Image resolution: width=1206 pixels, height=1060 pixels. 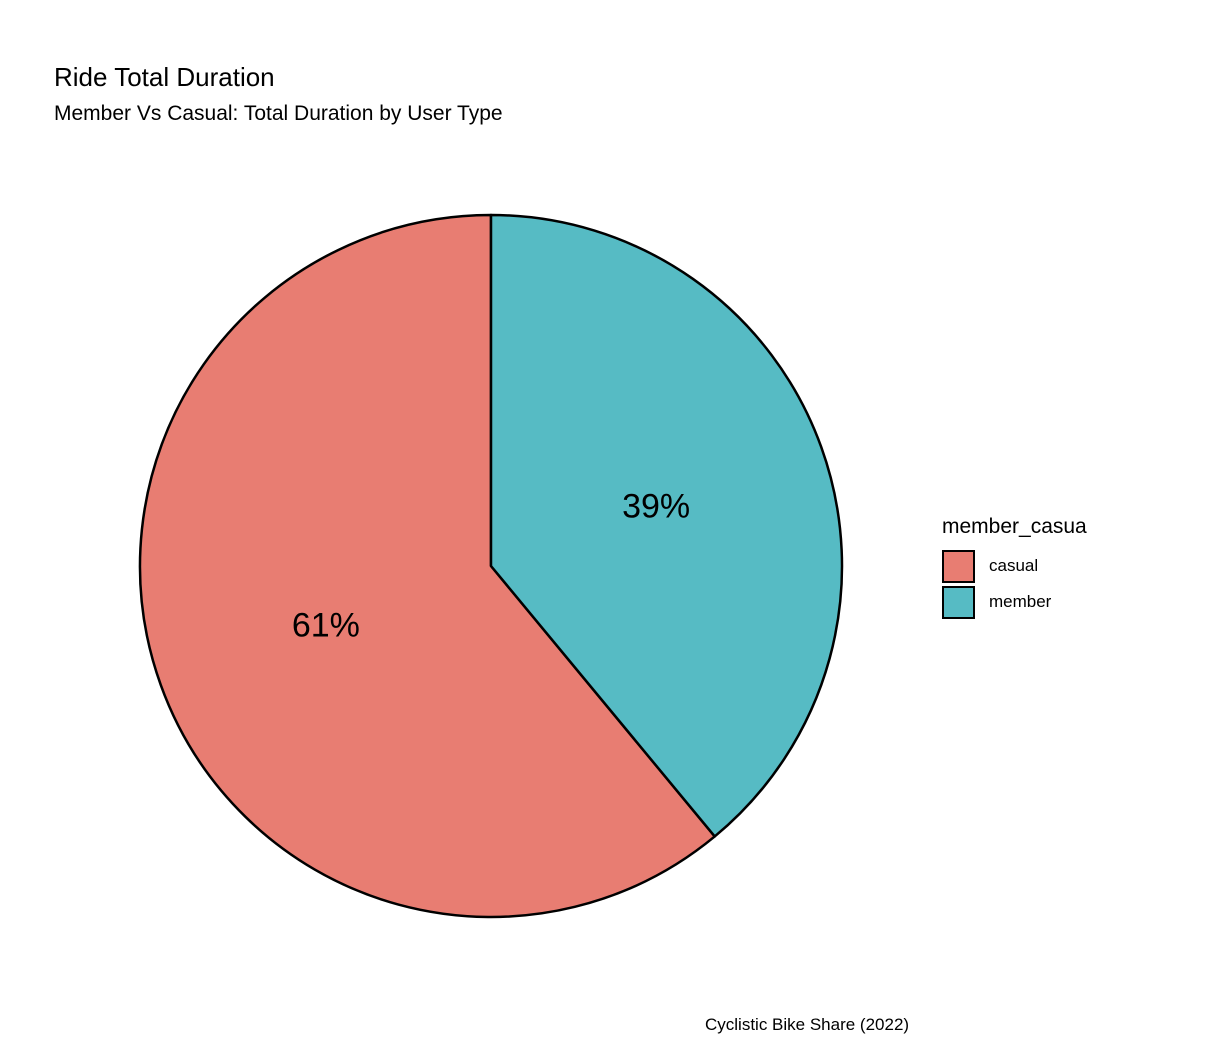 What do you see at coordinates (656, 507) in the screenshot?
I see `slice-label-member: 39%` at bounding box center [656, 507].